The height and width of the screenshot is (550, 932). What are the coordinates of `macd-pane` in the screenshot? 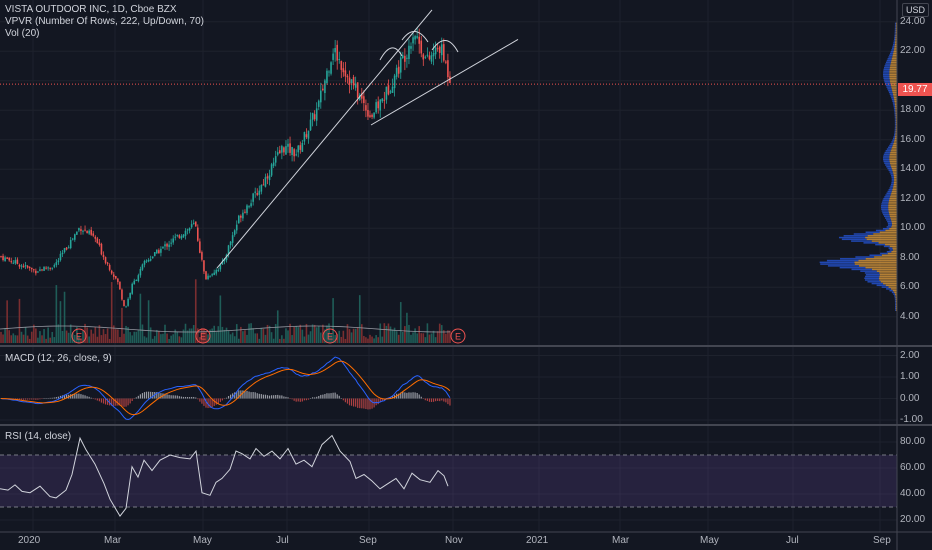 It's located at (225, 388).